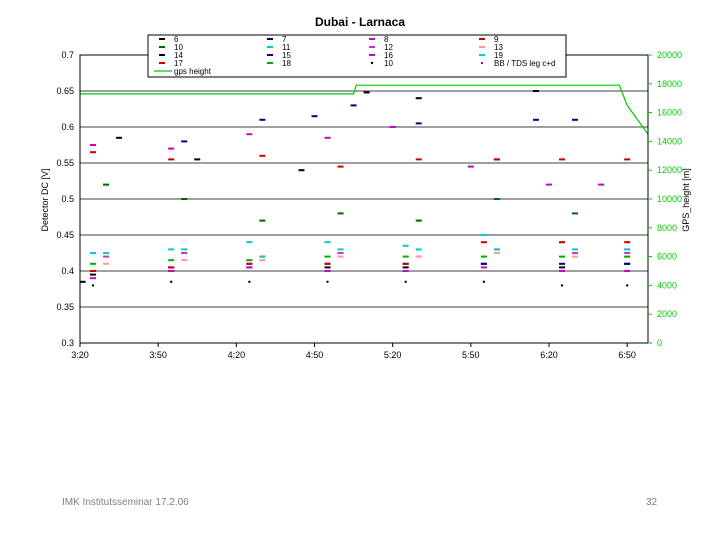 The image size is (720, 540). I want to click on y-axis-ticks: 0.3 0.35 0.4 0.45 0.5 0.55 0.6 0.65 0.7, so click(65, 199).